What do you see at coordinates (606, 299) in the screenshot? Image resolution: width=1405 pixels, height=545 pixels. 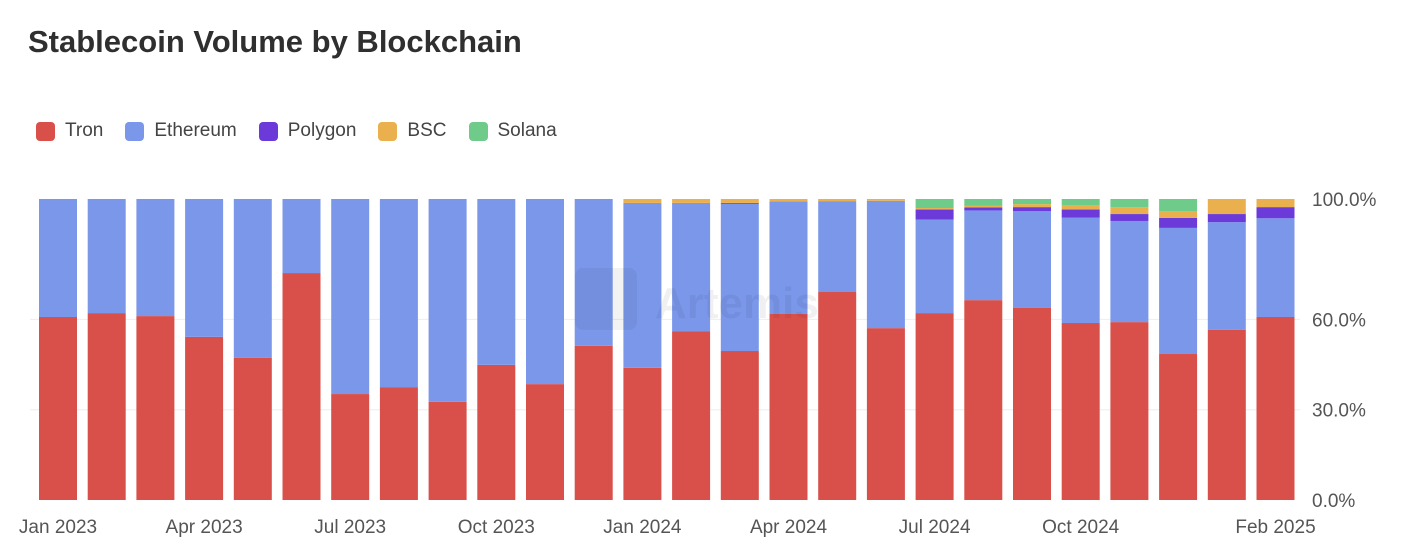 I see `watermark-logo` at bounding box center [606, 299].